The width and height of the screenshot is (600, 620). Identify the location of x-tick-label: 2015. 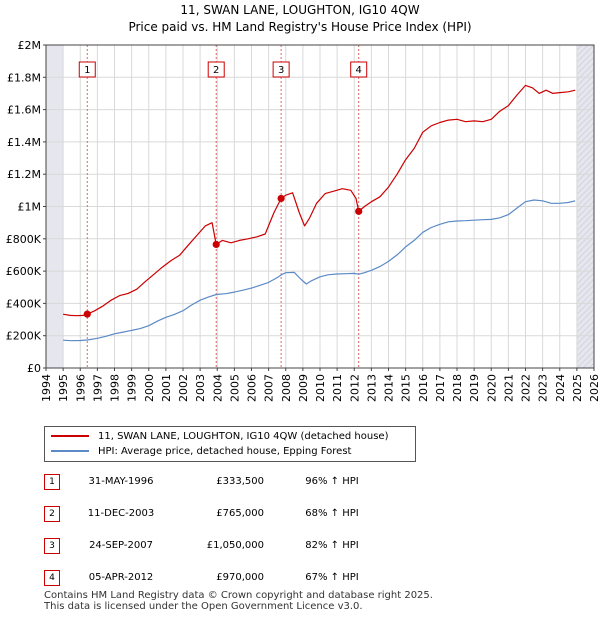
(406, 388).